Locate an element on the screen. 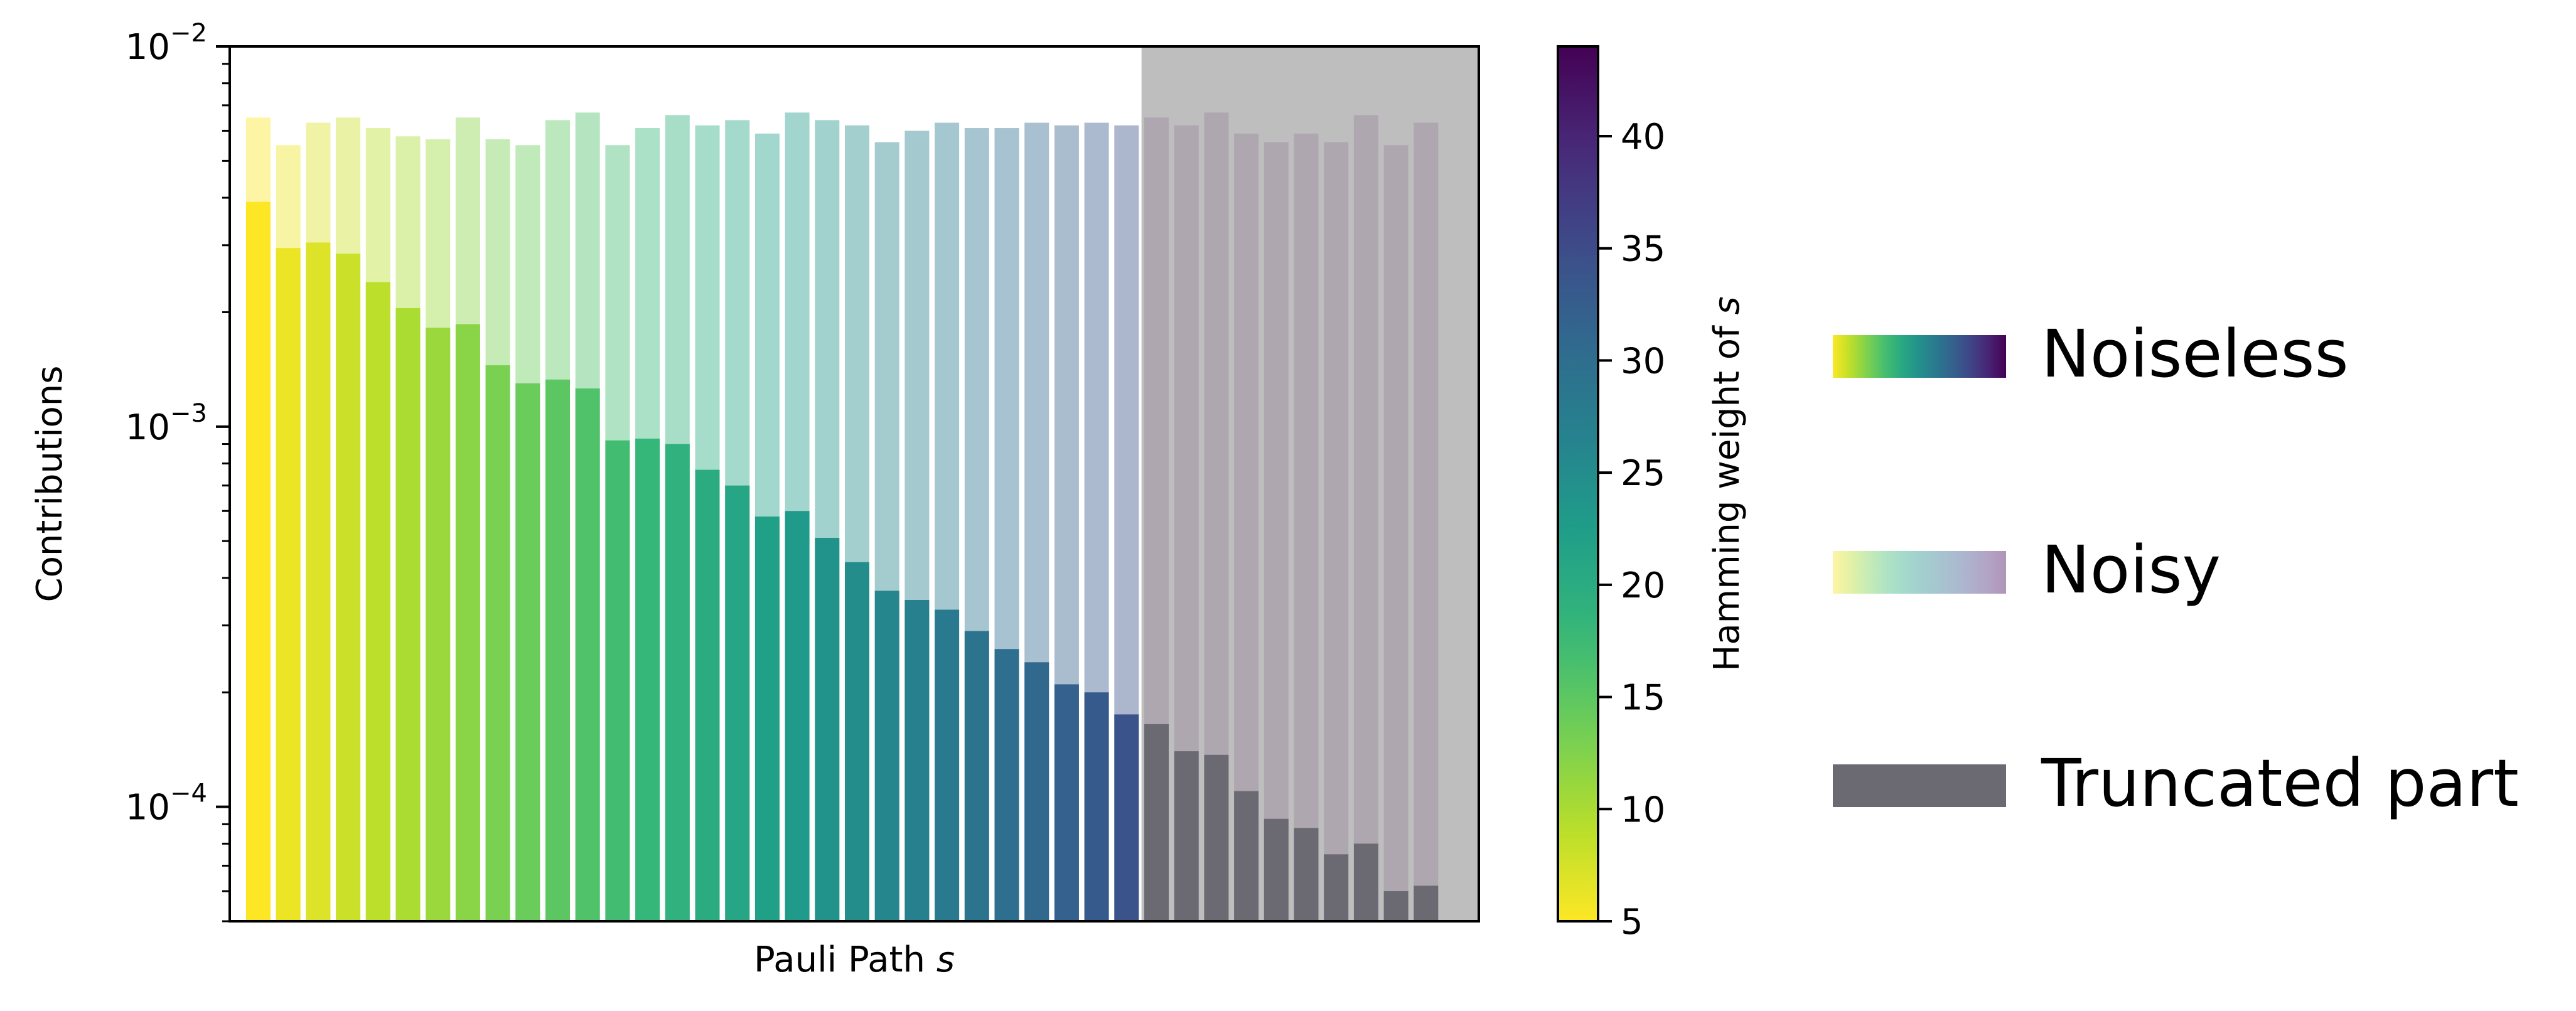 Image resolution: width=2576 pixels, height=1011 pixels. colorbar-tick-label: 10 is located at coordinates (1643, 809).